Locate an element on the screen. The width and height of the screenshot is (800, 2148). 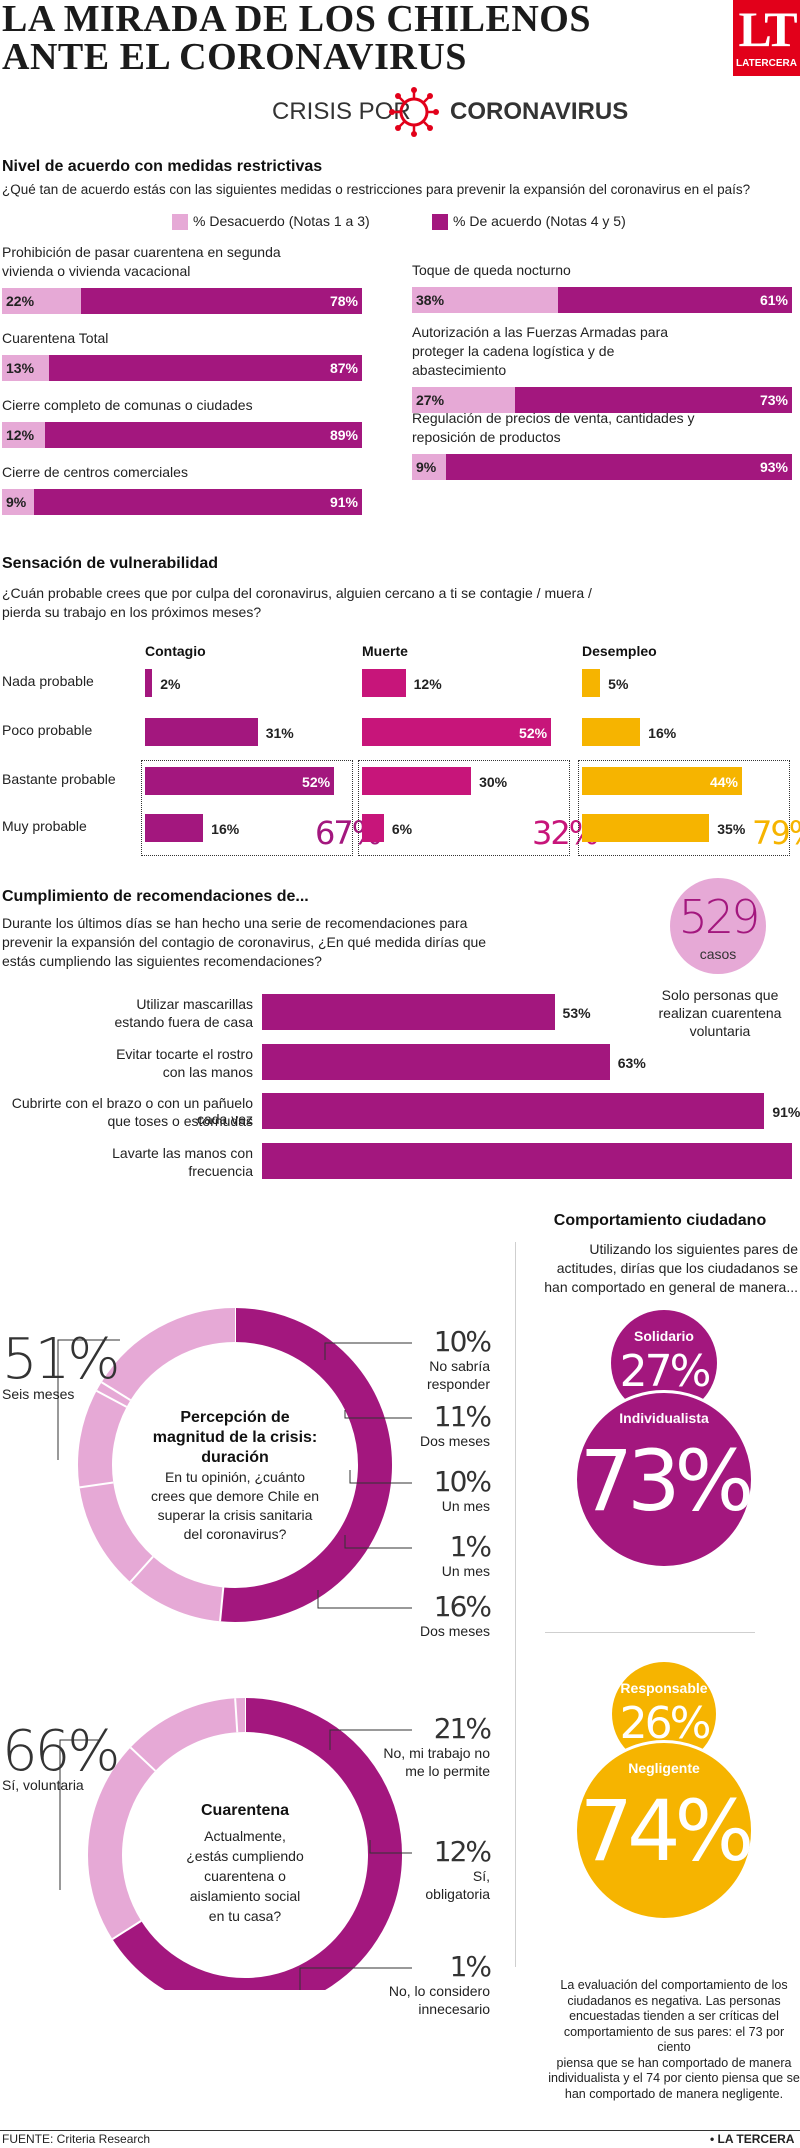
donut2-main-pct: 66% is located at coordinates (61, 1751).